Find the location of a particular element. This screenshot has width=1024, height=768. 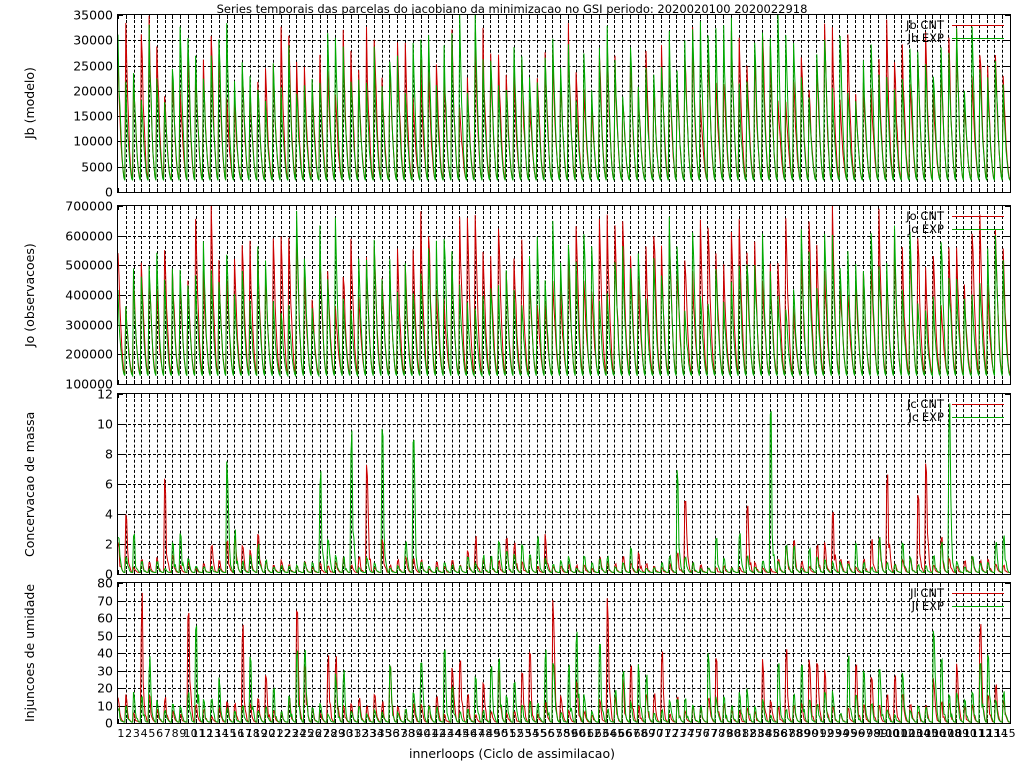

legend-item: Jl CNT is located at coordinates (957, 593).